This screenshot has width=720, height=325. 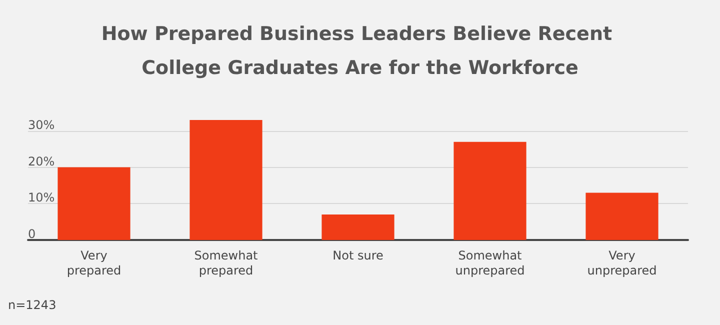 What do you see at coordinates (41, 161) in the screenshot?
I see `y-tick-label: 20%` at bounding box center [41, 161].